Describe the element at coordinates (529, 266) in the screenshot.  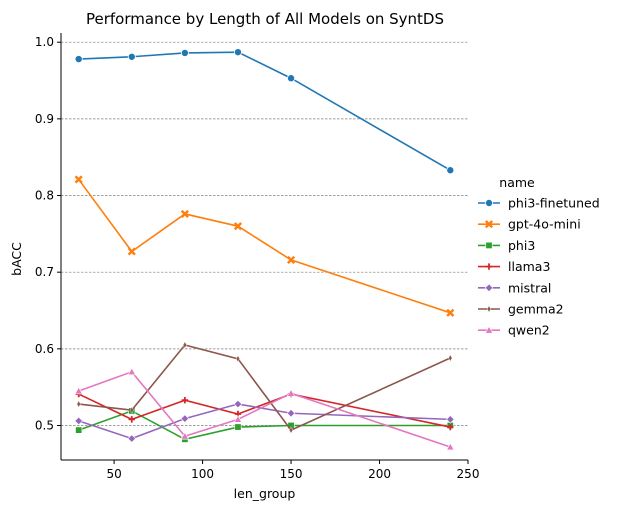
I see `legend-label: llama3` at that location.